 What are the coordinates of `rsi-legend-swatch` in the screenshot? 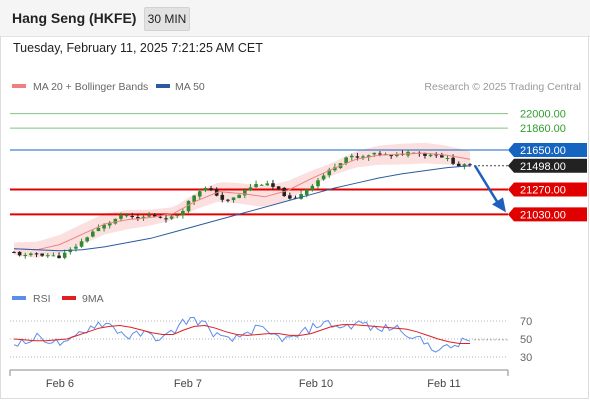 It's located at (19, 298).